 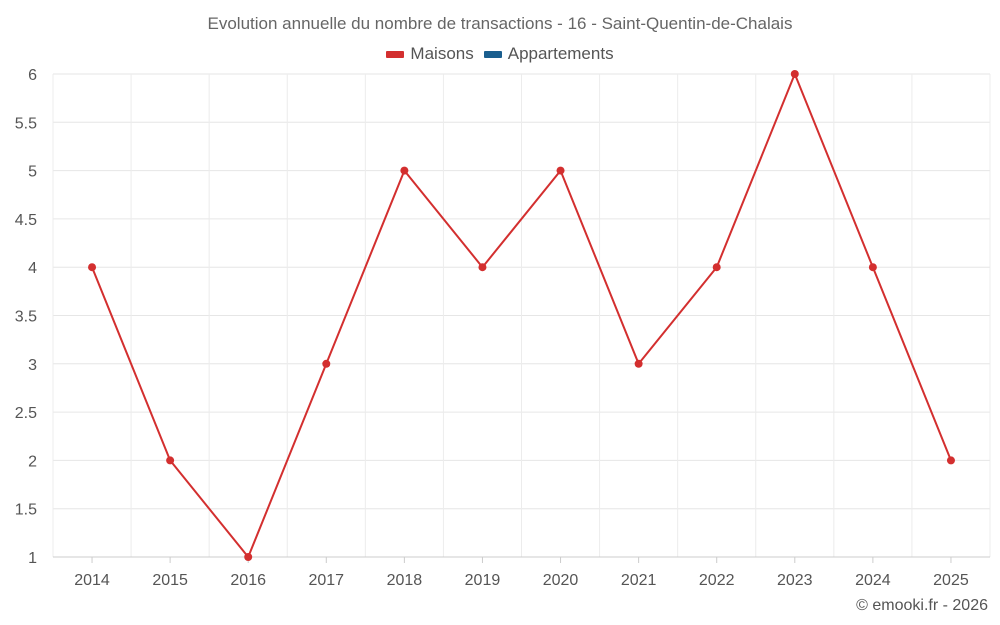 I want to click on x-tick-label: 2017, so click(x=326, y=580).